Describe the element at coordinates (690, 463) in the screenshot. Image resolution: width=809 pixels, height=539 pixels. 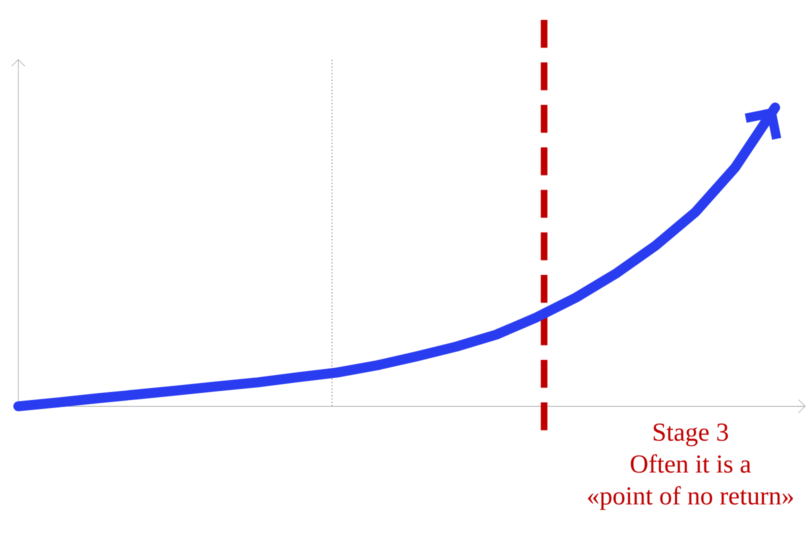
I see `text: Often it is a` at that location.